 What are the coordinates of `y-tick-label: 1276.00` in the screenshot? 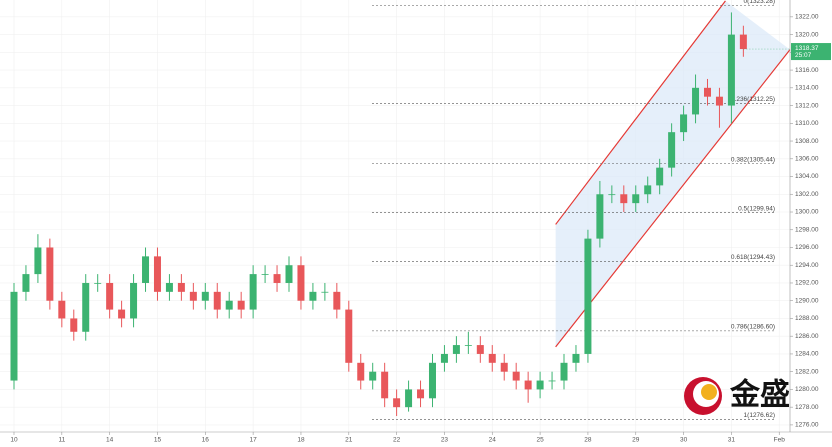 It's located at (807, 425).